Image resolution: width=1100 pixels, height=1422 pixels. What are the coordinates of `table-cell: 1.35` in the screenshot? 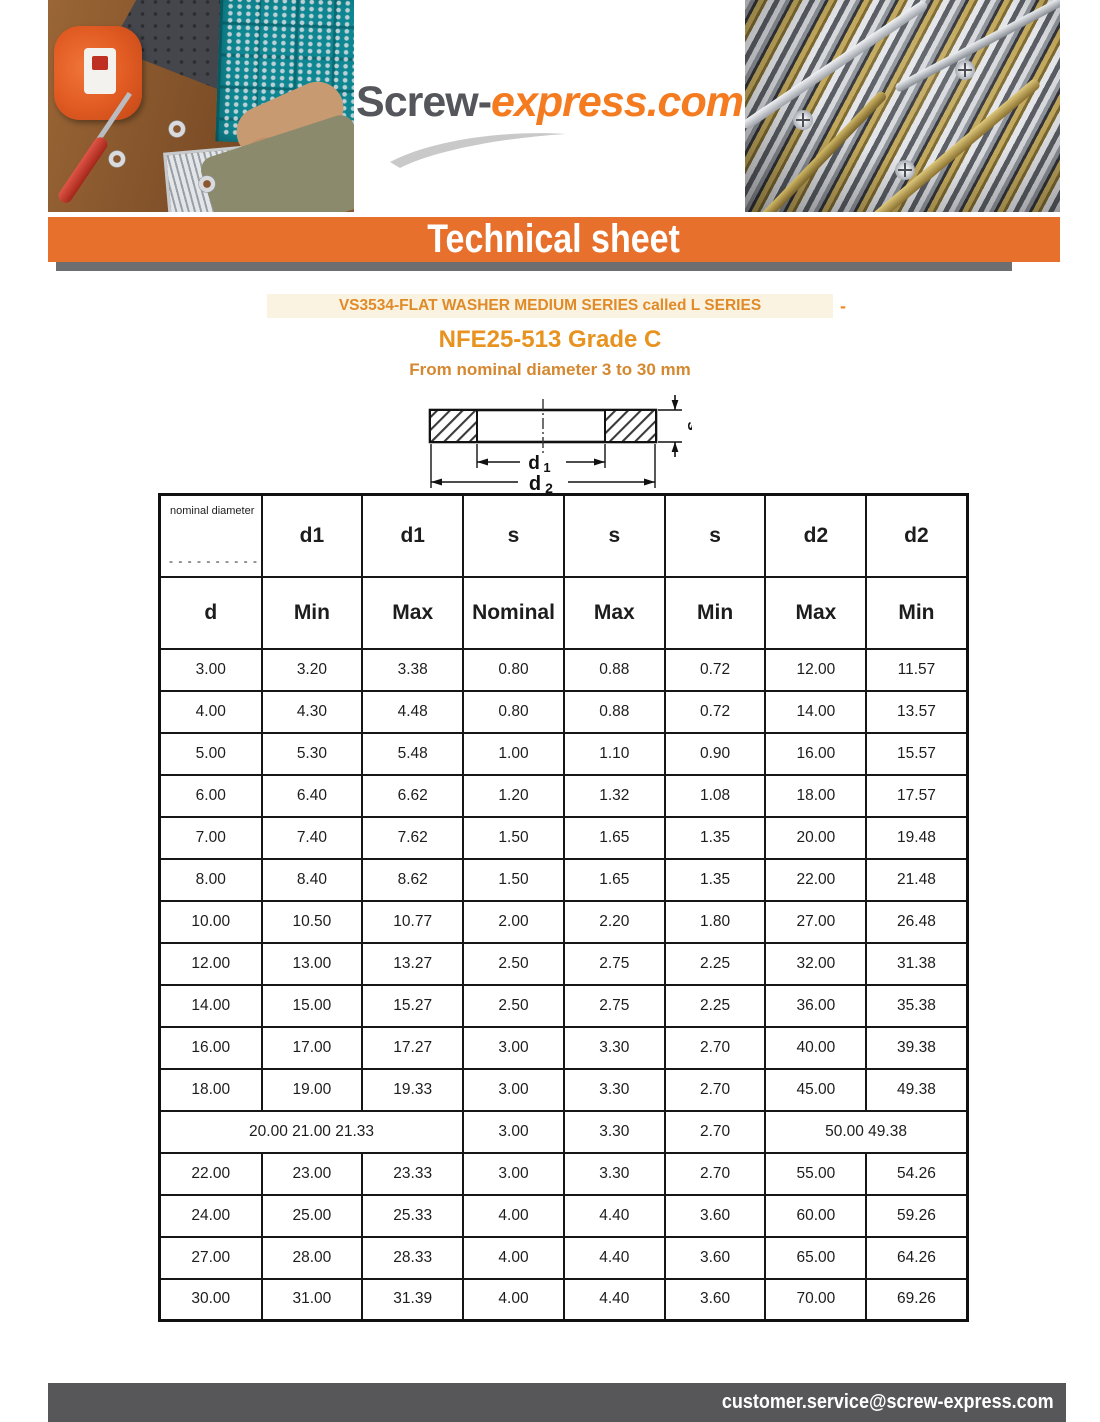 It's located at (715, 879).